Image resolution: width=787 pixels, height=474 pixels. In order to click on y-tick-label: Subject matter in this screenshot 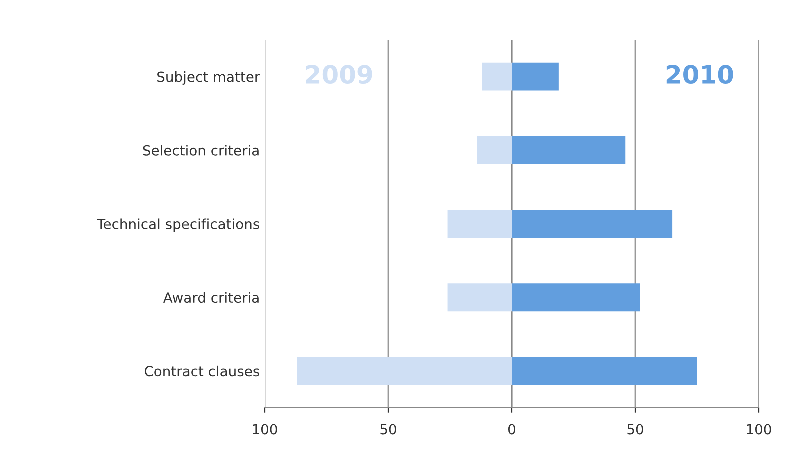, I will do `click(209, 78)`.